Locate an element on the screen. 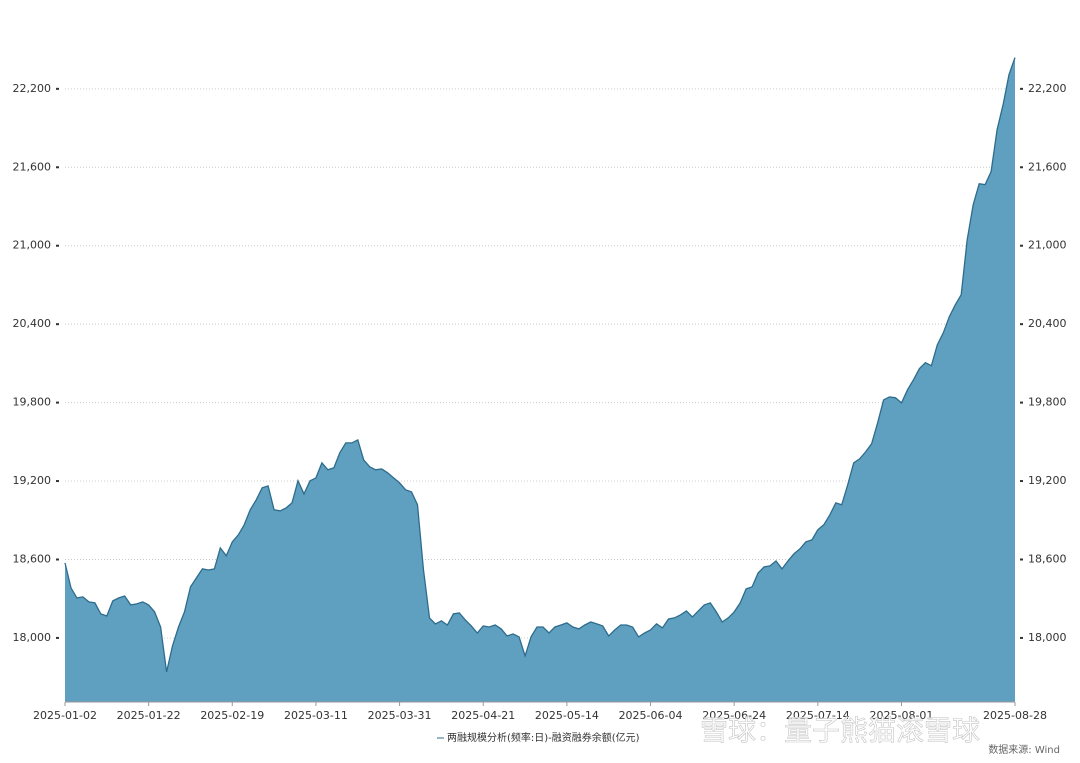 The width and height of the screenshot is (1080, 763). y-tick-label: 18,600 is located at coordinates (32, 558).